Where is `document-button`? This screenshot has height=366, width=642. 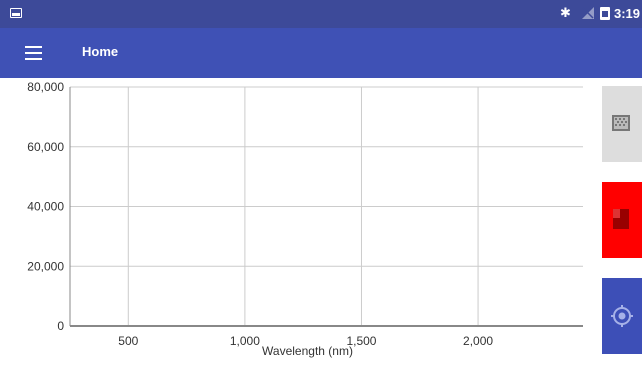 document-button is located at coordinates (622, 220).